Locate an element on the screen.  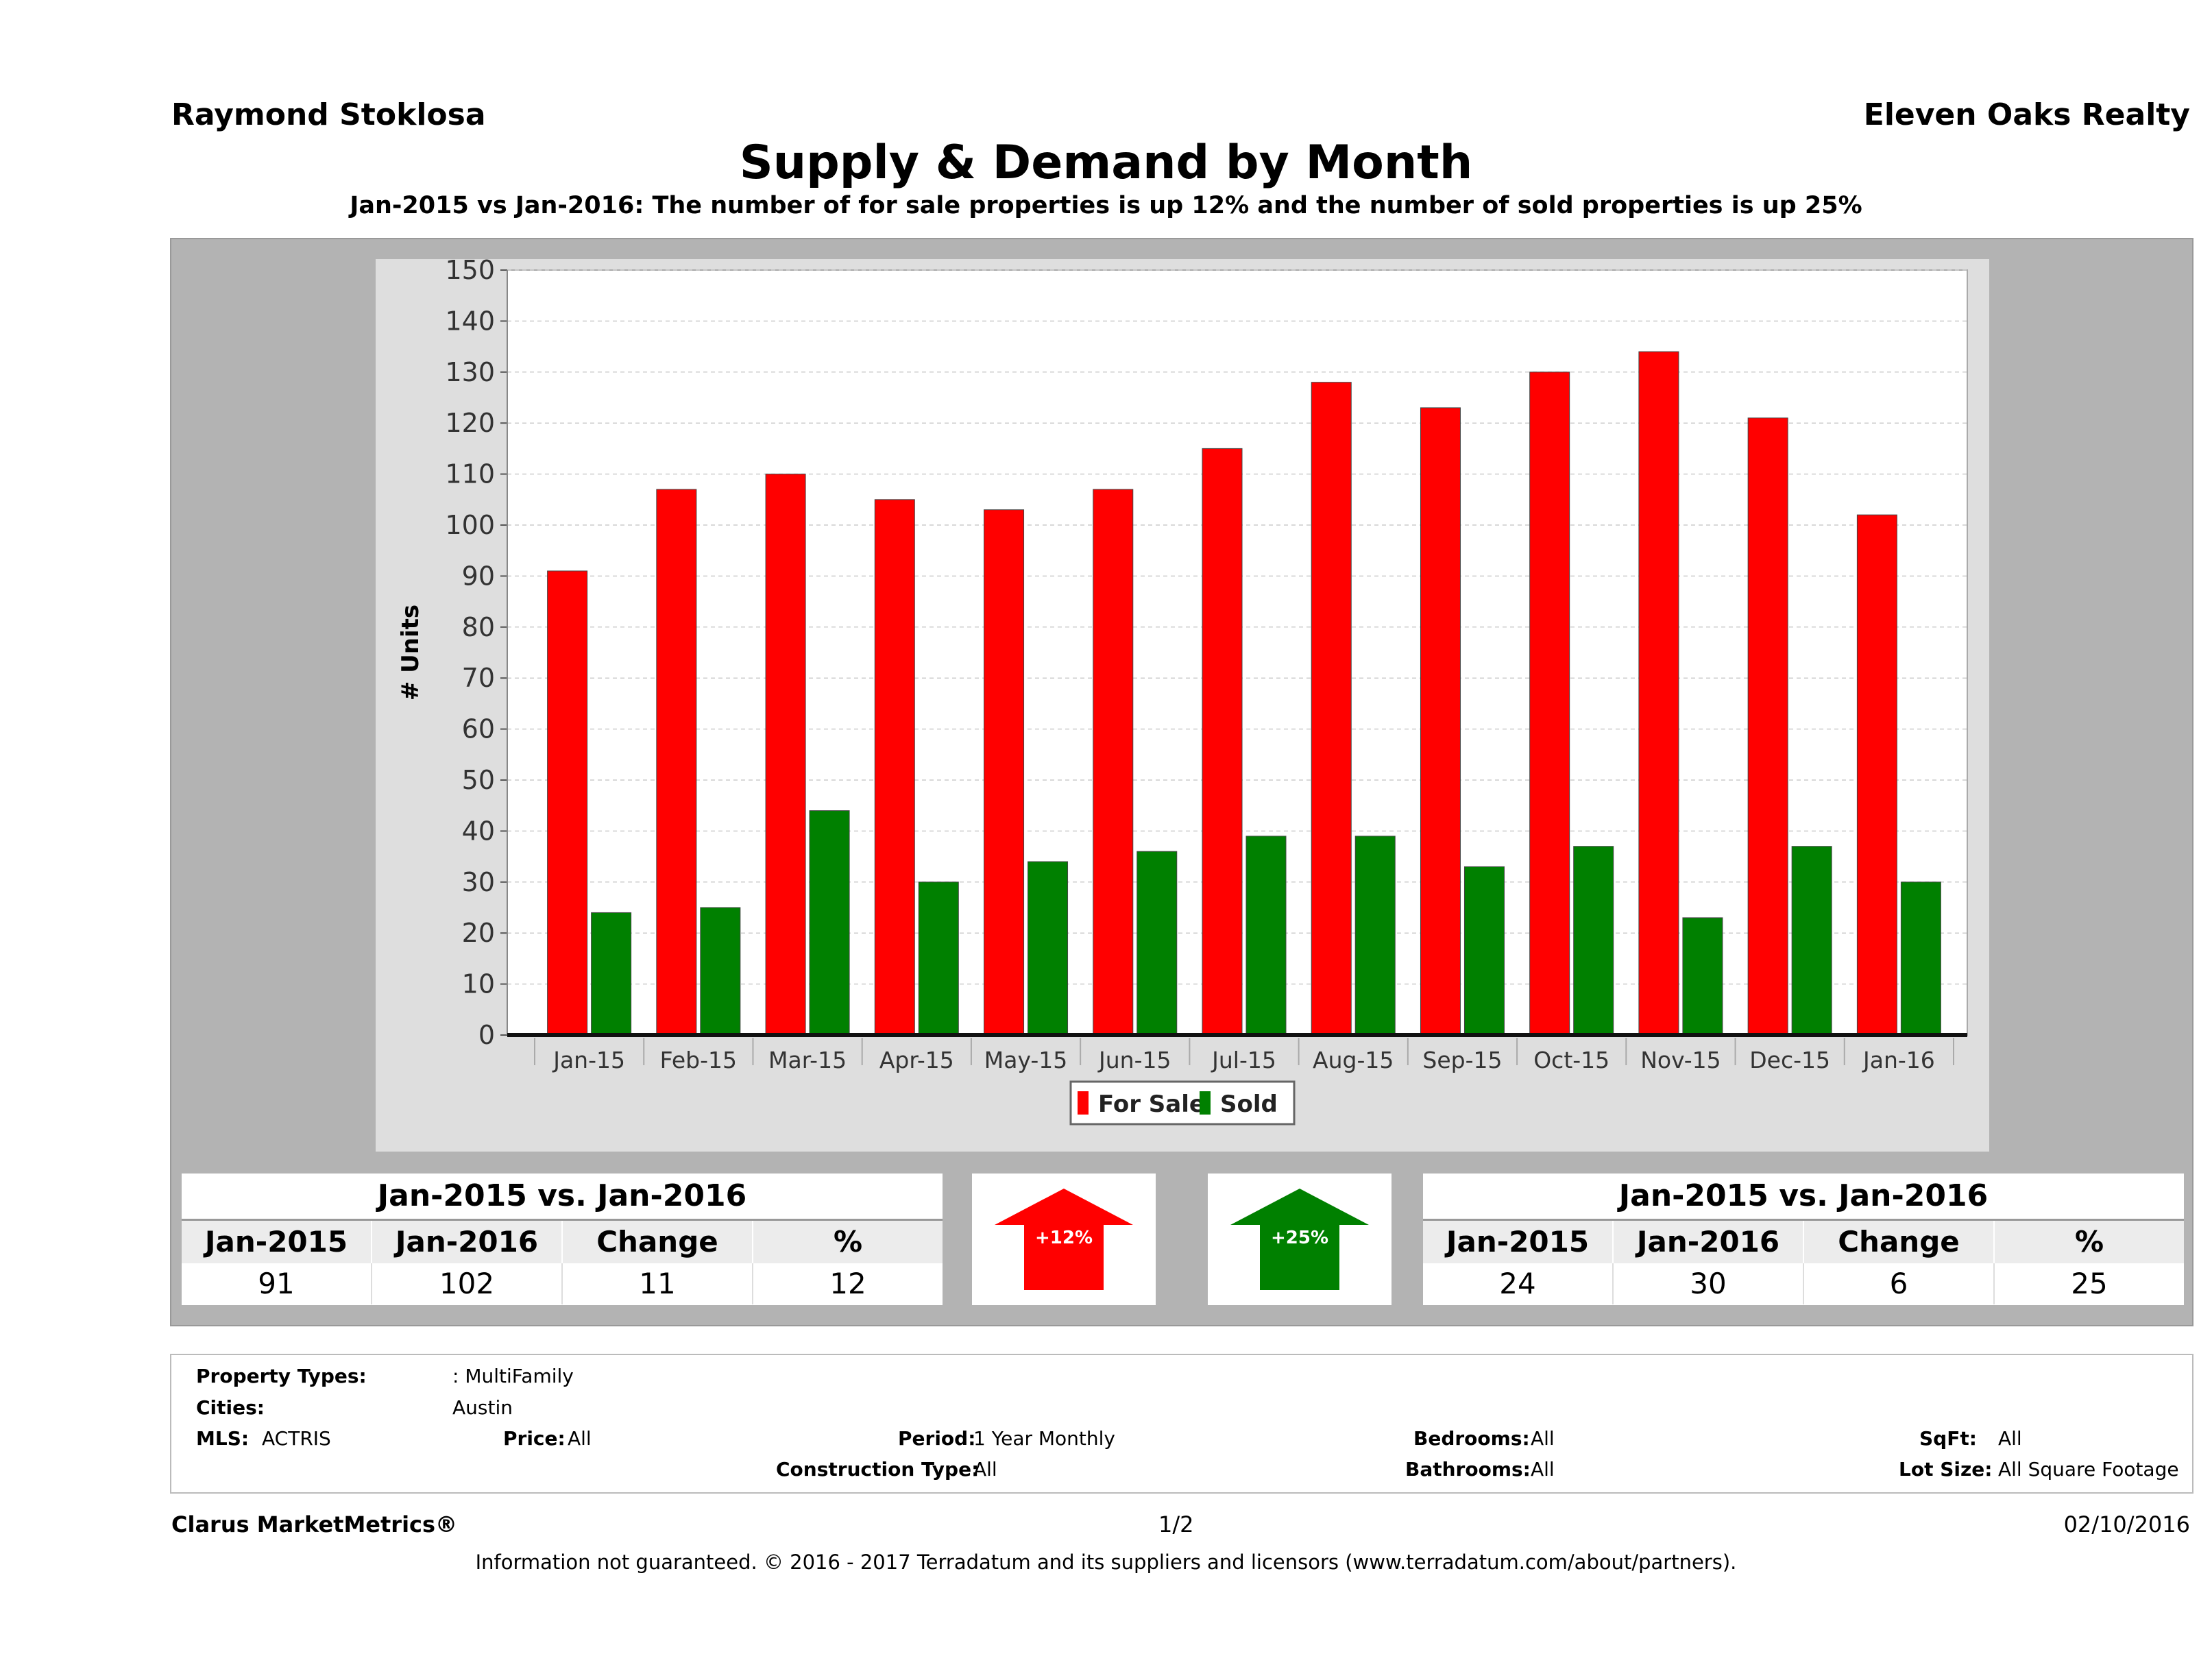
footer-brand: Clarus MarketMetrics® is located at coordinates (314, 1524).